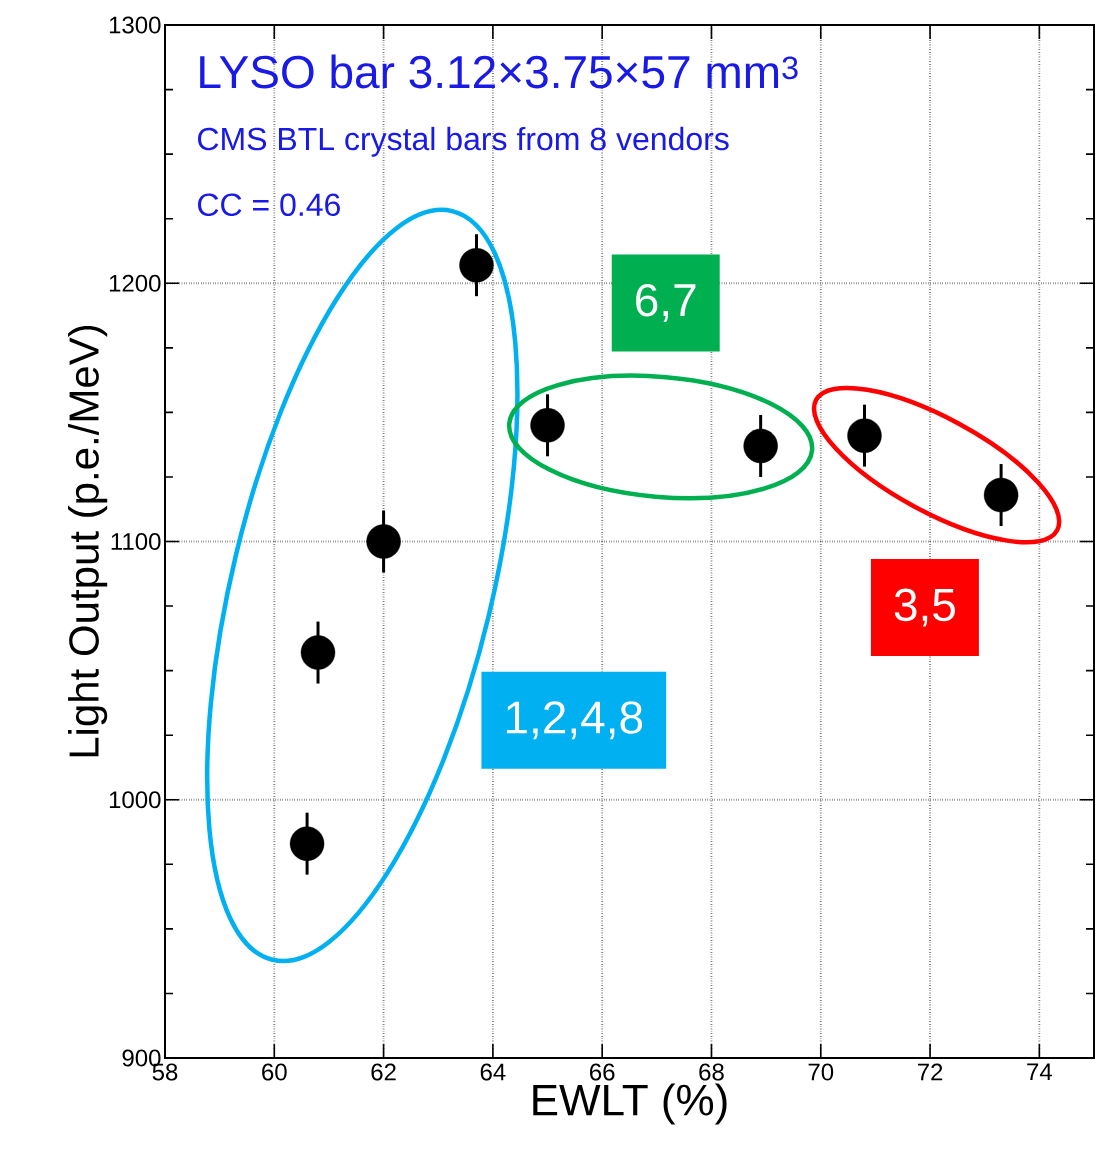 The image size is (1096, 1169). What do you see at coordinates (135, 283) in the screenshot?
I see `y-tick-label: 1200` at bounding box center [135, 283].